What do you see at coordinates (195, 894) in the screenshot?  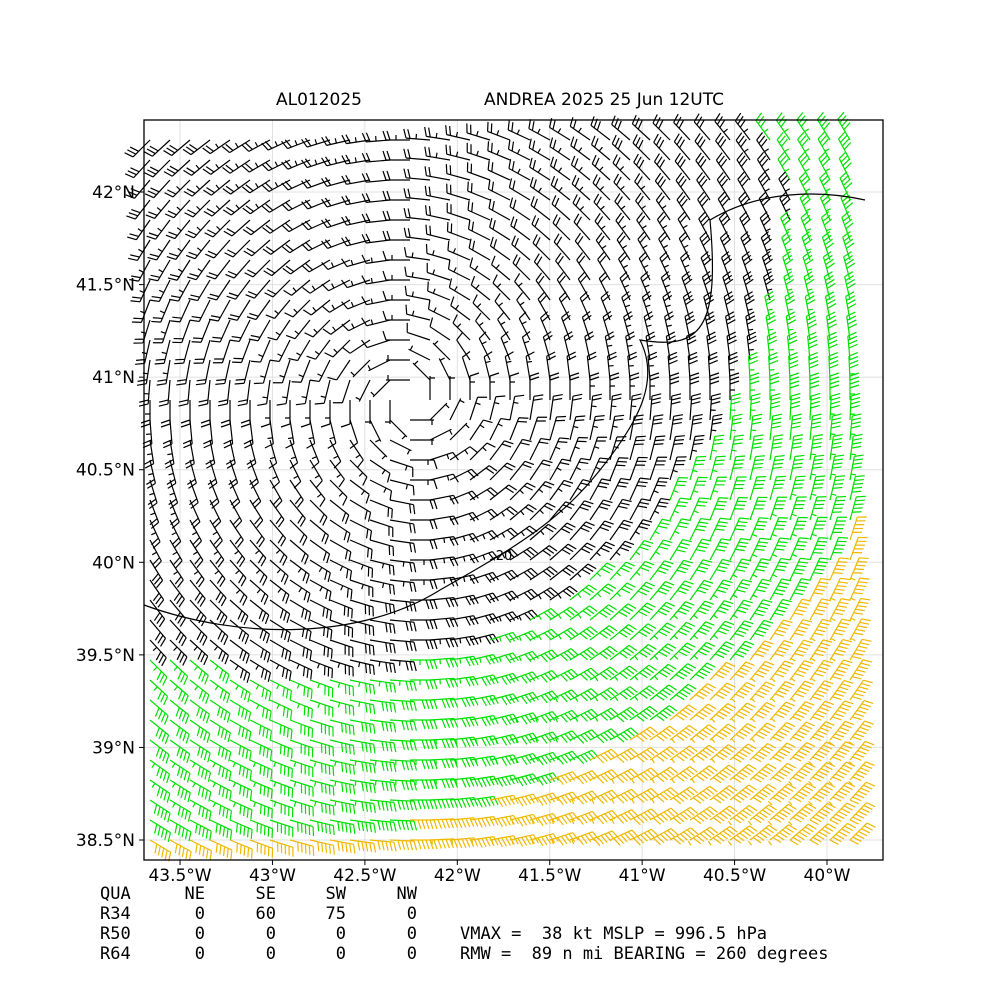 I see `table-header: NE` at bounding box center [195, 894].